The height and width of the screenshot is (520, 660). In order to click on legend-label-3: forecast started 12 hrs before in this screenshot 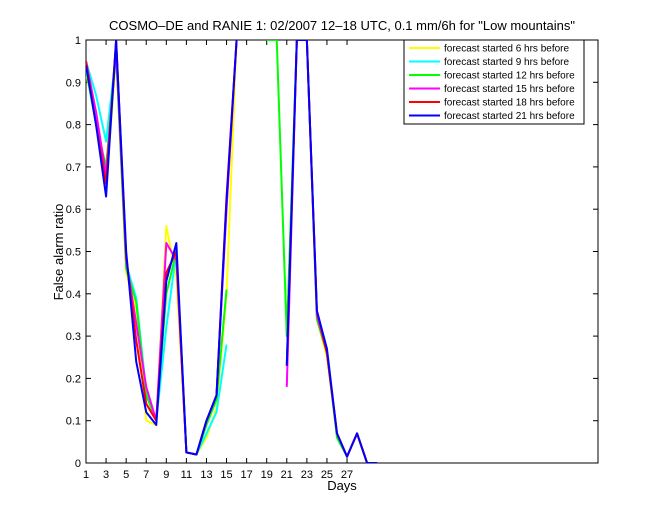, I will do `click(509, 76)`.